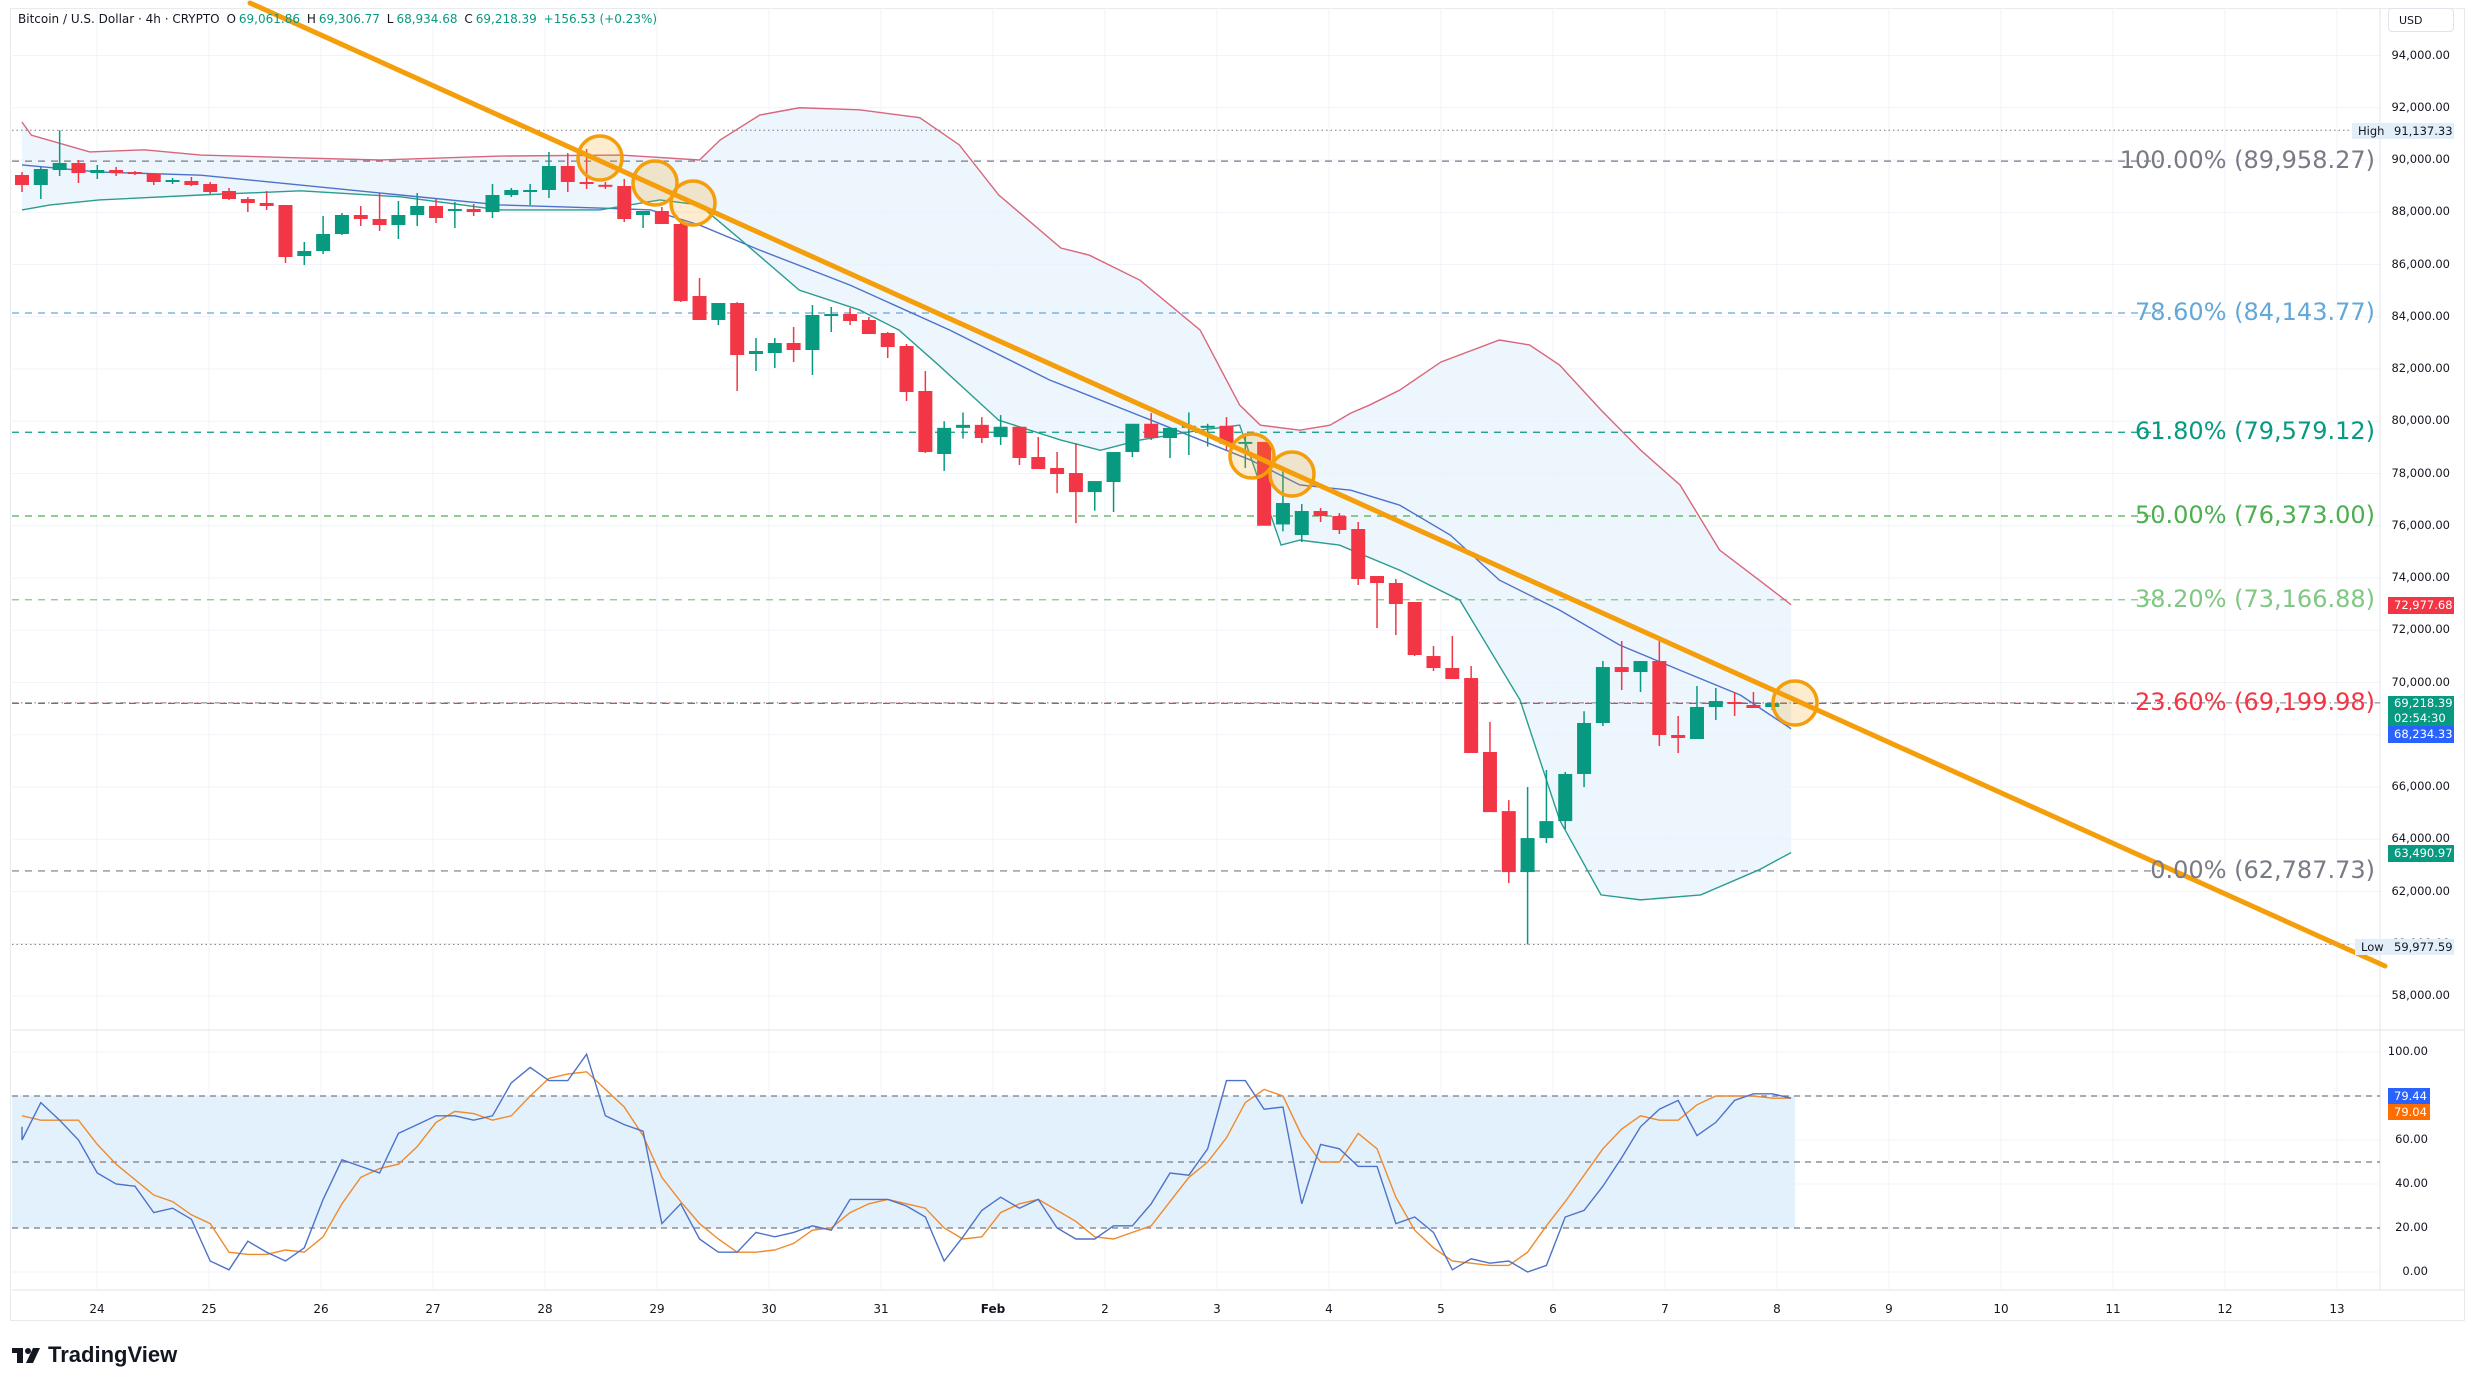  I want to click on date-tick: 26, so click(321, 1309).